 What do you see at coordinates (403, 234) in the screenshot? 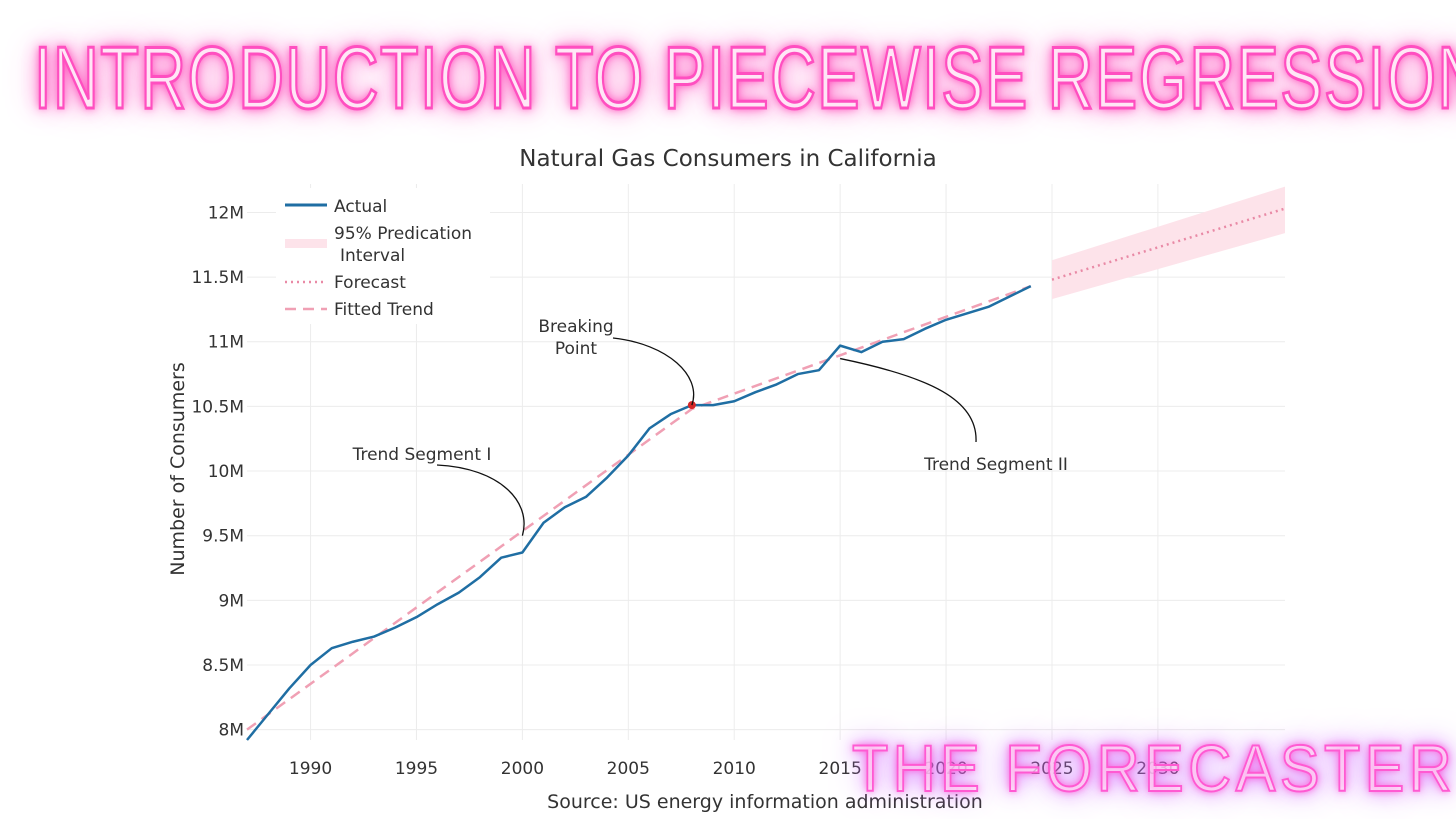
I see `legend-label-interval: 95% Predication` at bounding box center [403, 234].